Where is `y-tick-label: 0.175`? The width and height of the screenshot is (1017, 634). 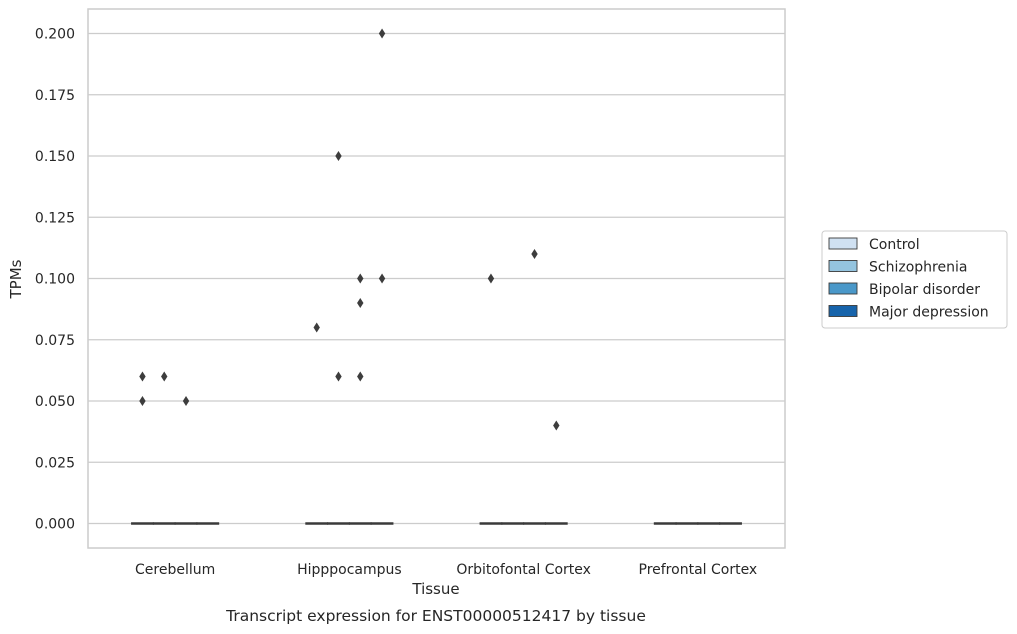
y-tick-label: 0.175 is located at coordinates (55, 96).